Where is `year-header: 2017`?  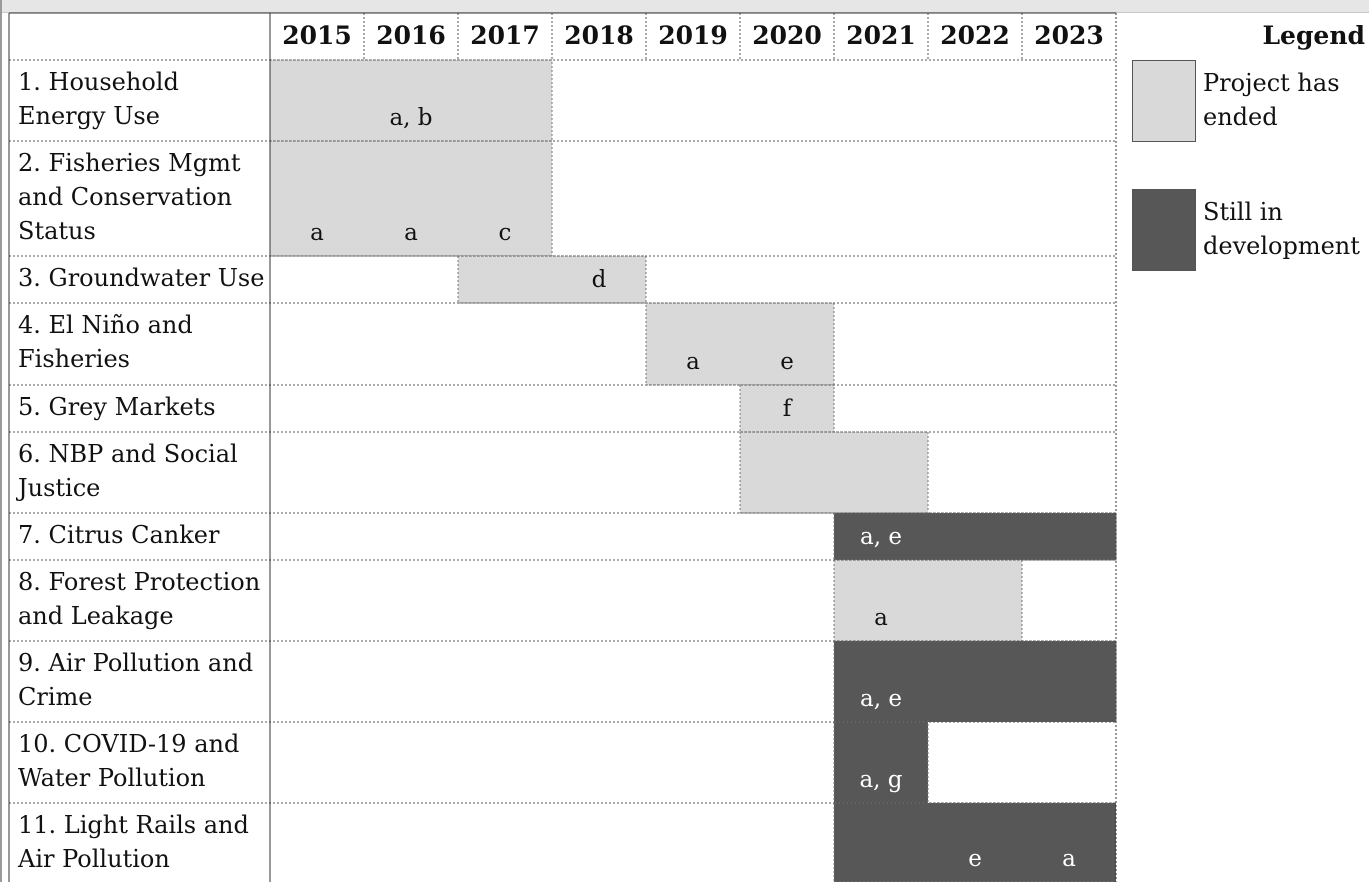
year-header: 2017 is located at coordinates (505, 35).